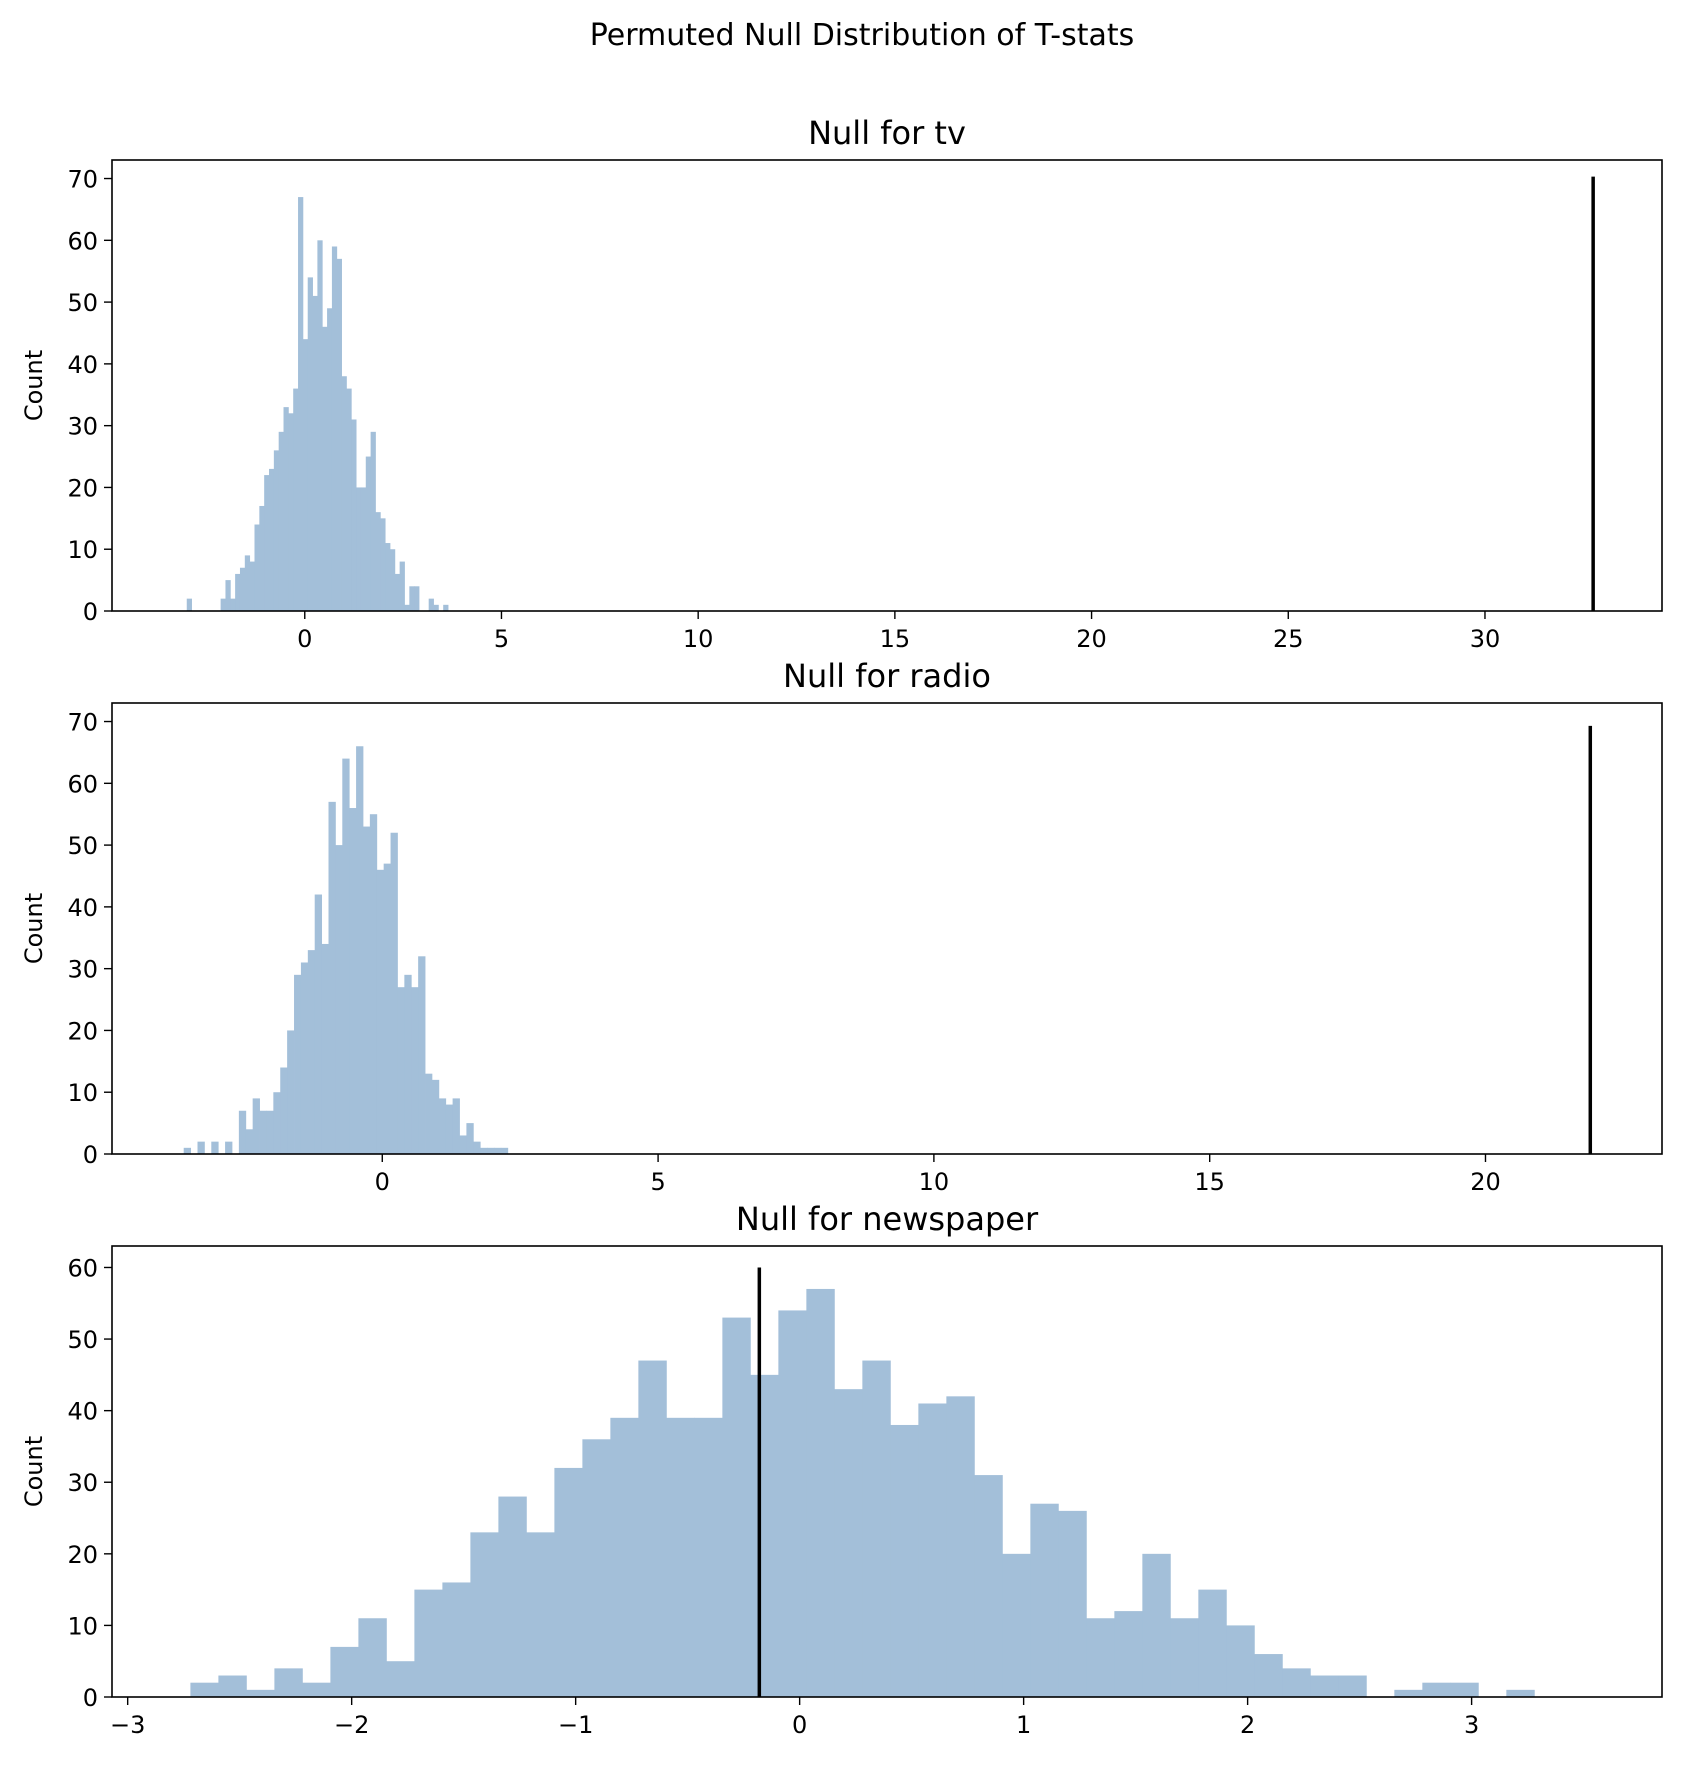 This screenshot has width=1683, height=1767. I want to click on subplot-title: Null for newspaper, so click(887, 1219).